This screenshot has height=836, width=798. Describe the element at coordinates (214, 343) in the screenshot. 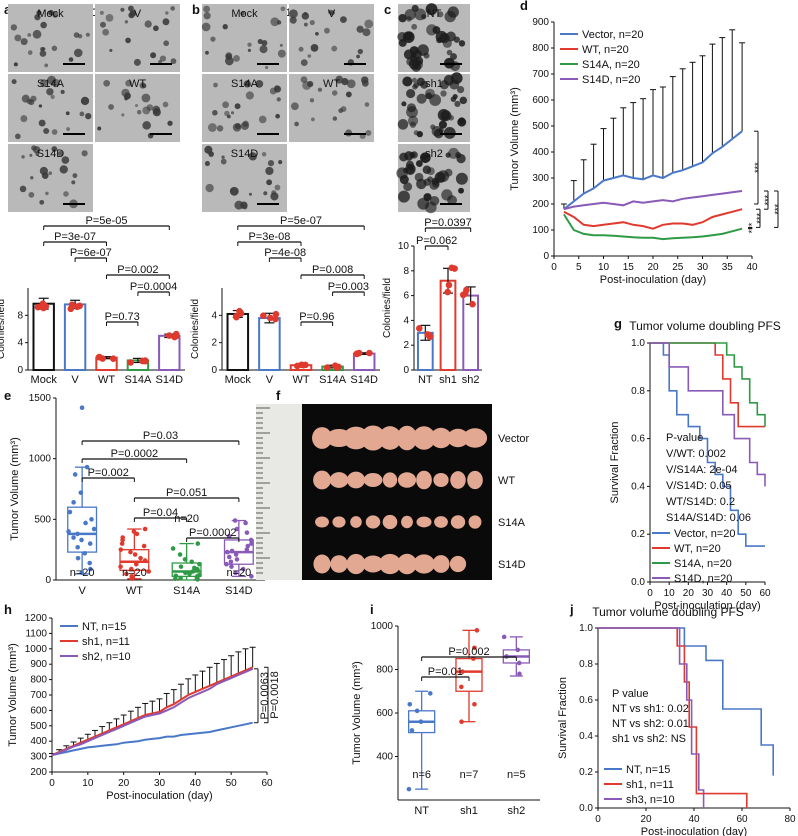

I see `y-tick-label: 2` at that location.